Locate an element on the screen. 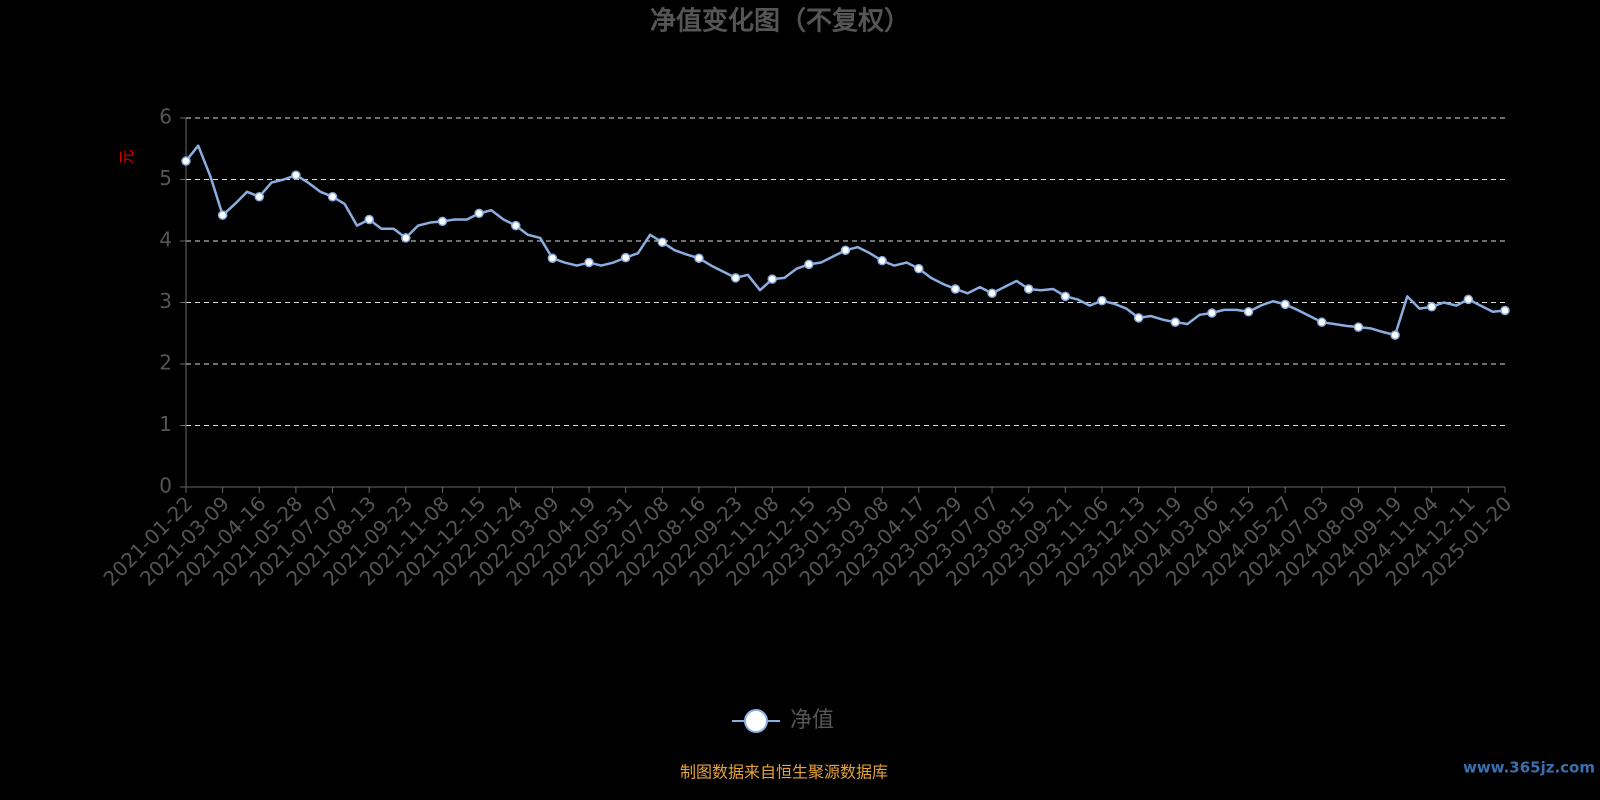 This screenshot has height=800, width=1600. watermark: www.365jz.com is located at coordinates (1529, 768).